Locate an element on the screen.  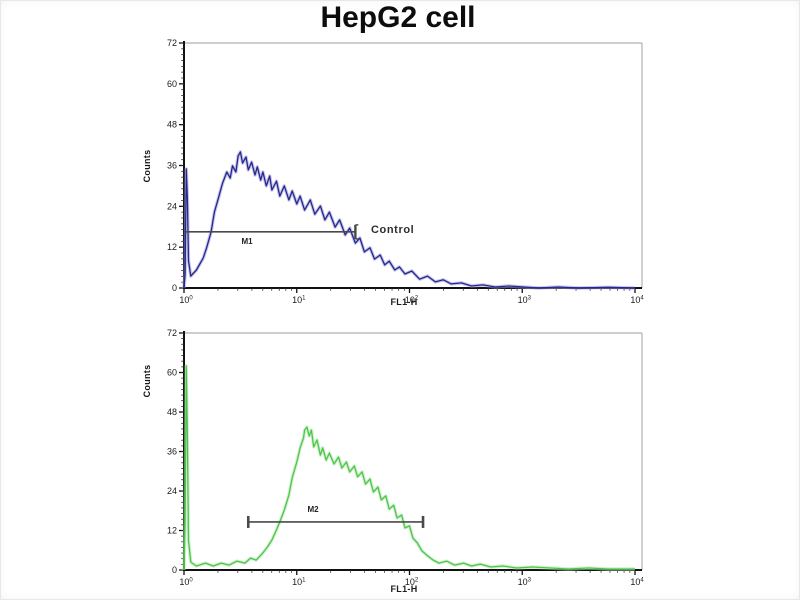
bottom-x-axis-label: FL1-H is located at coordinates (404, 589).